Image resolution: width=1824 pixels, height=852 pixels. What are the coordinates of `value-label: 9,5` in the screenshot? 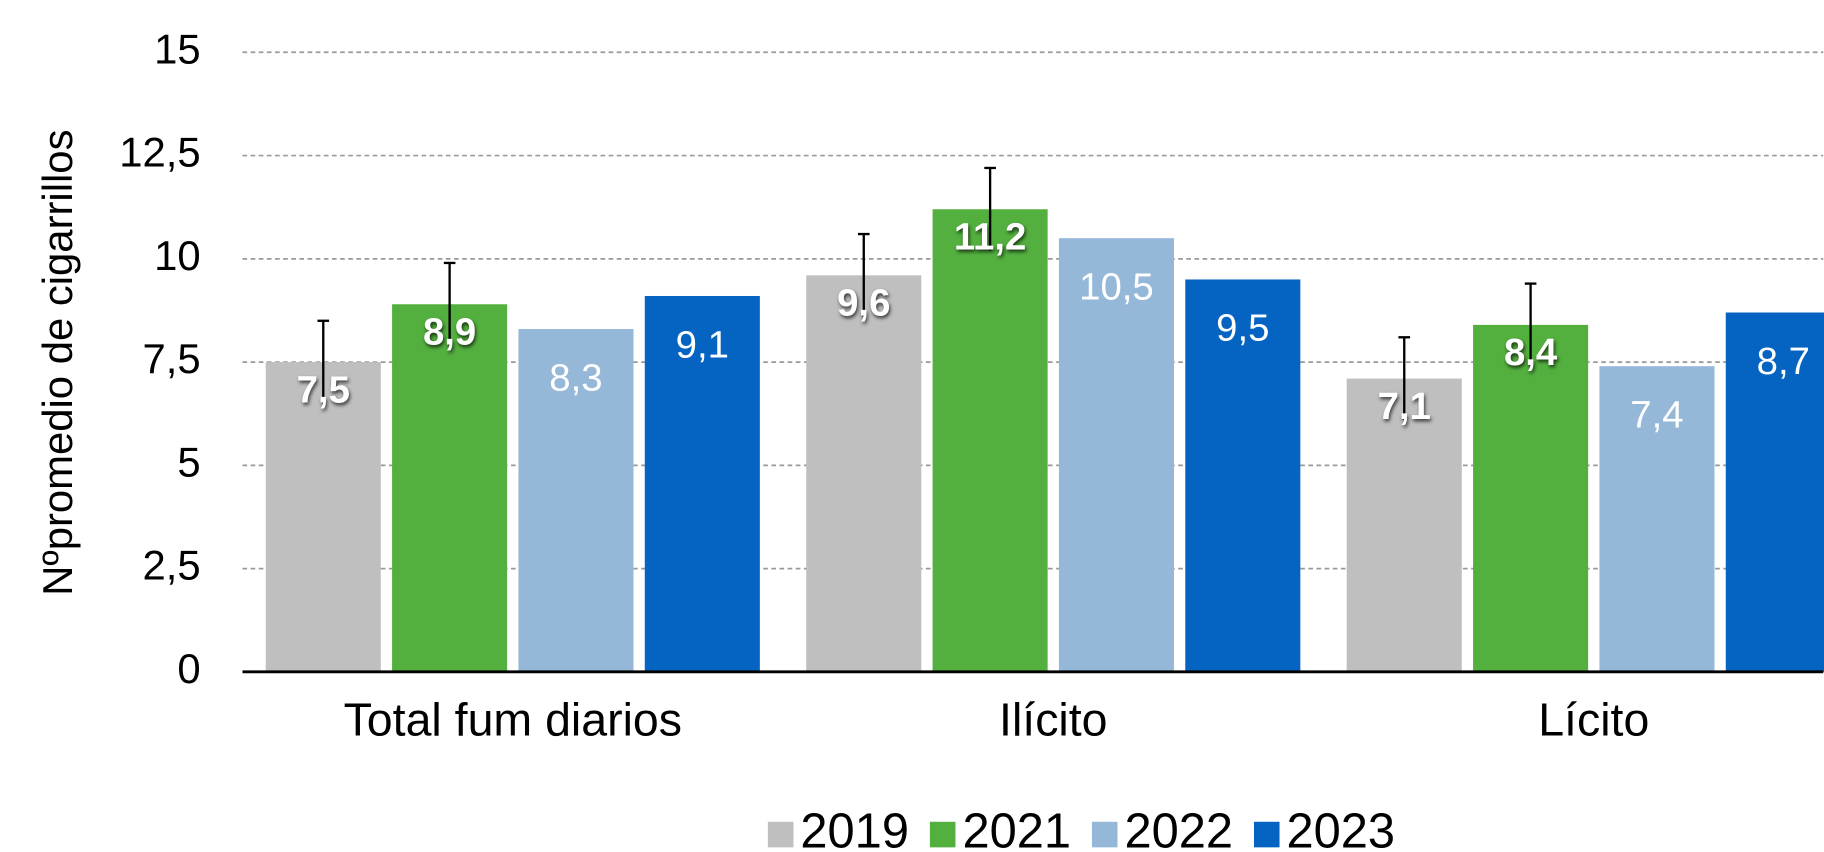 It's located at (1242, 328).